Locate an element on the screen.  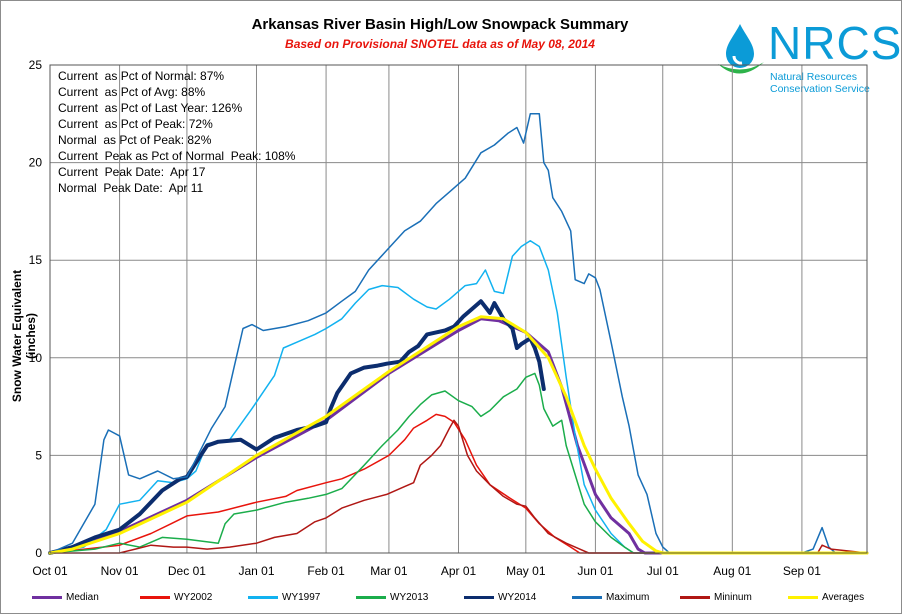
y-tick-label: 20 is located at coordinates (36, 163).